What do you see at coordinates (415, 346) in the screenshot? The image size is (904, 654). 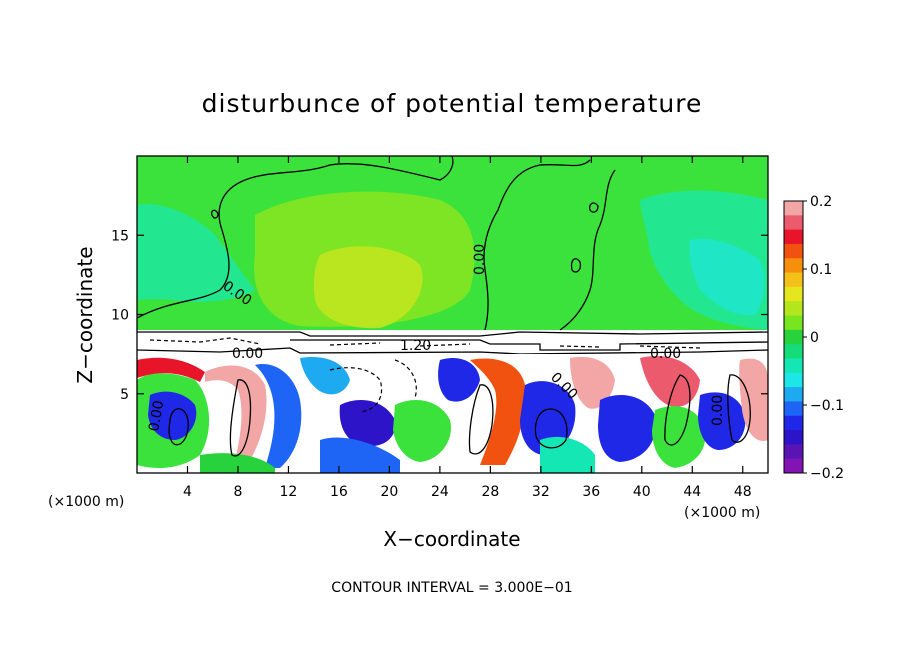 I see `contour-label-5: 1.20` at bounding box center [415, 346].